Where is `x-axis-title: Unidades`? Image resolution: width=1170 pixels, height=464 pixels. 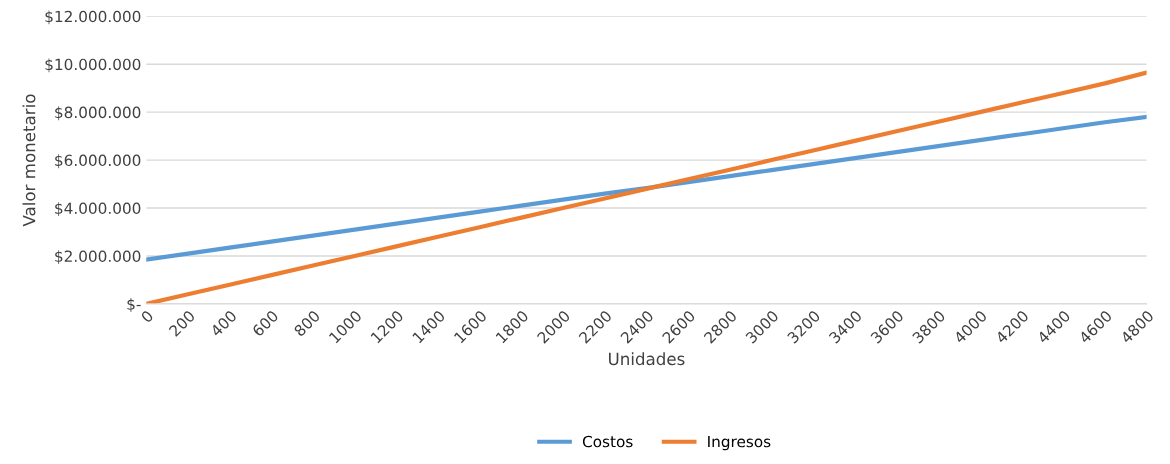
x-axis-title: Unidades is located at coordinates (647, 359).